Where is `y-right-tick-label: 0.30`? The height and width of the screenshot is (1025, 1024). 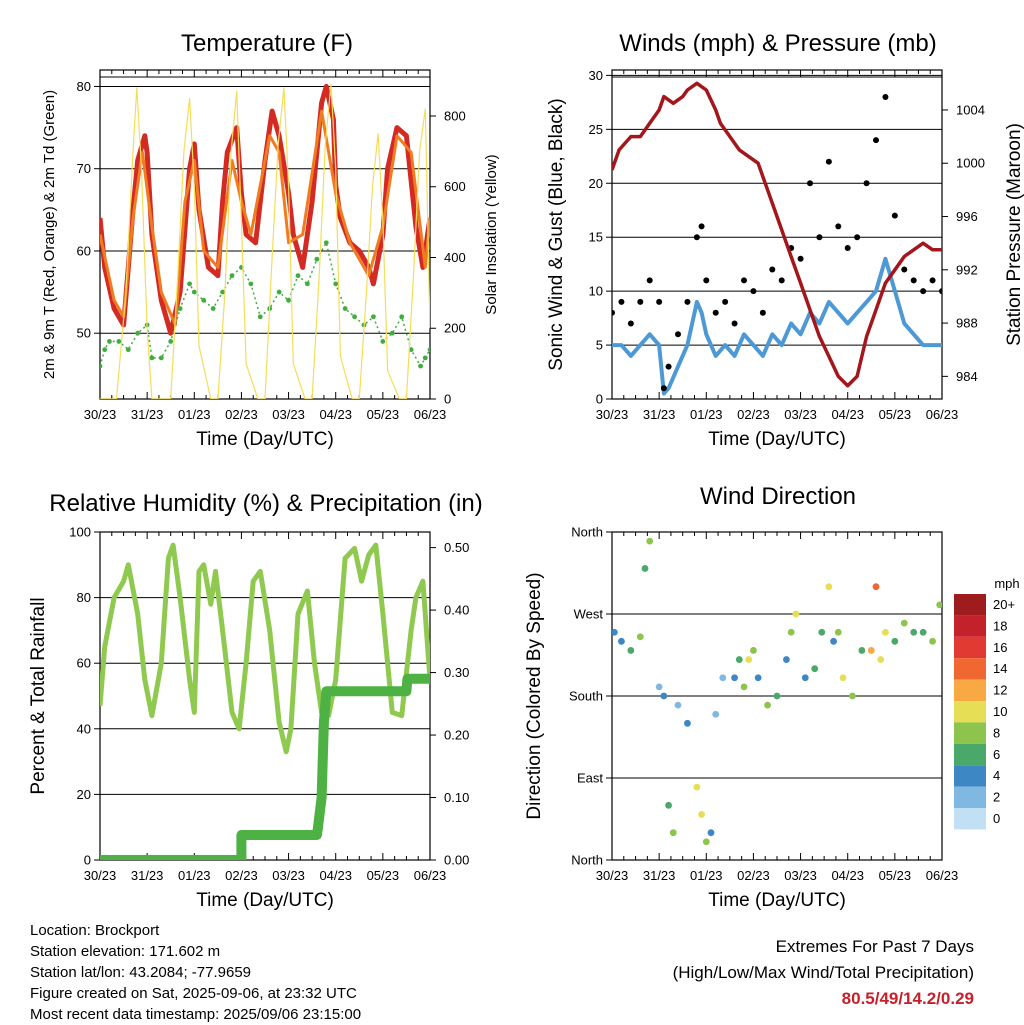 y-right-tick-label: 0.30 is located at coordinates (456, 672).